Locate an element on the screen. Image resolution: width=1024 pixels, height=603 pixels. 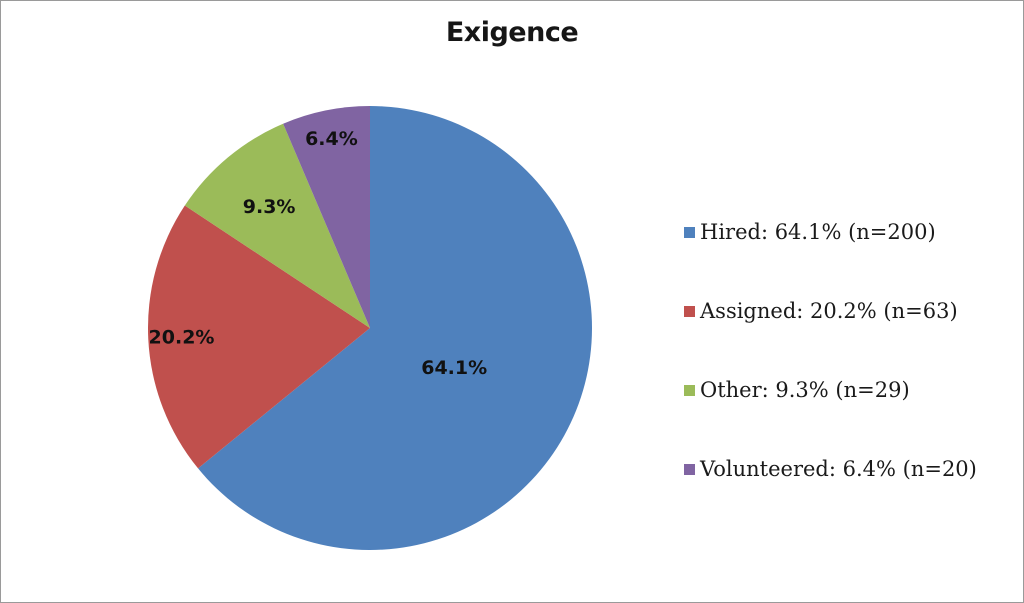
legend-item-assigned: Assigned: 20.2% (n=63) is located at coordinates (830, 311).